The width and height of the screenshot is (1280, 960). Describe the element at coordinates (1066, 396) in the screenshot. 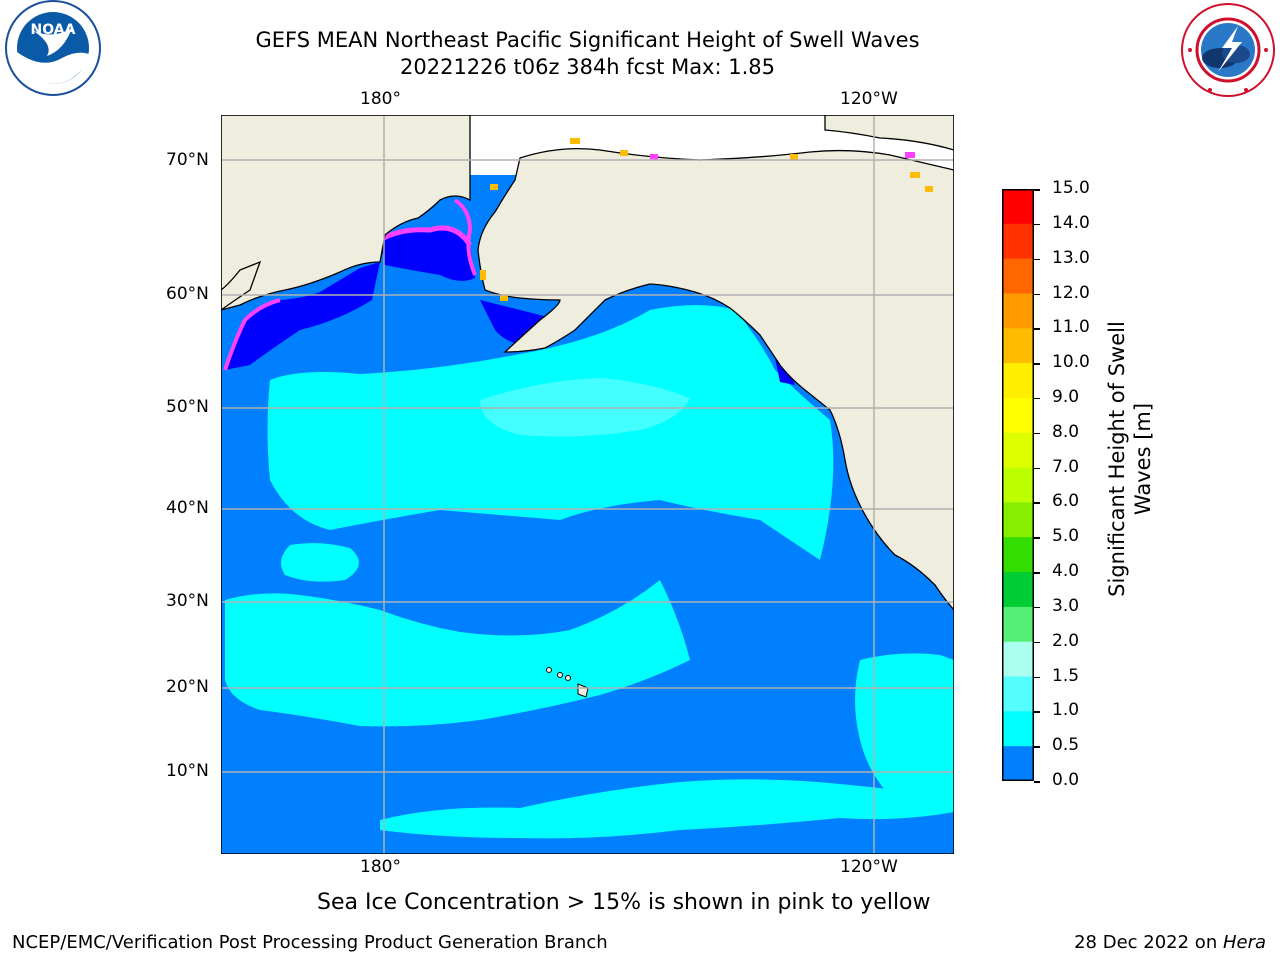

I see `colorbar-tick-label: 9.0` at that location.